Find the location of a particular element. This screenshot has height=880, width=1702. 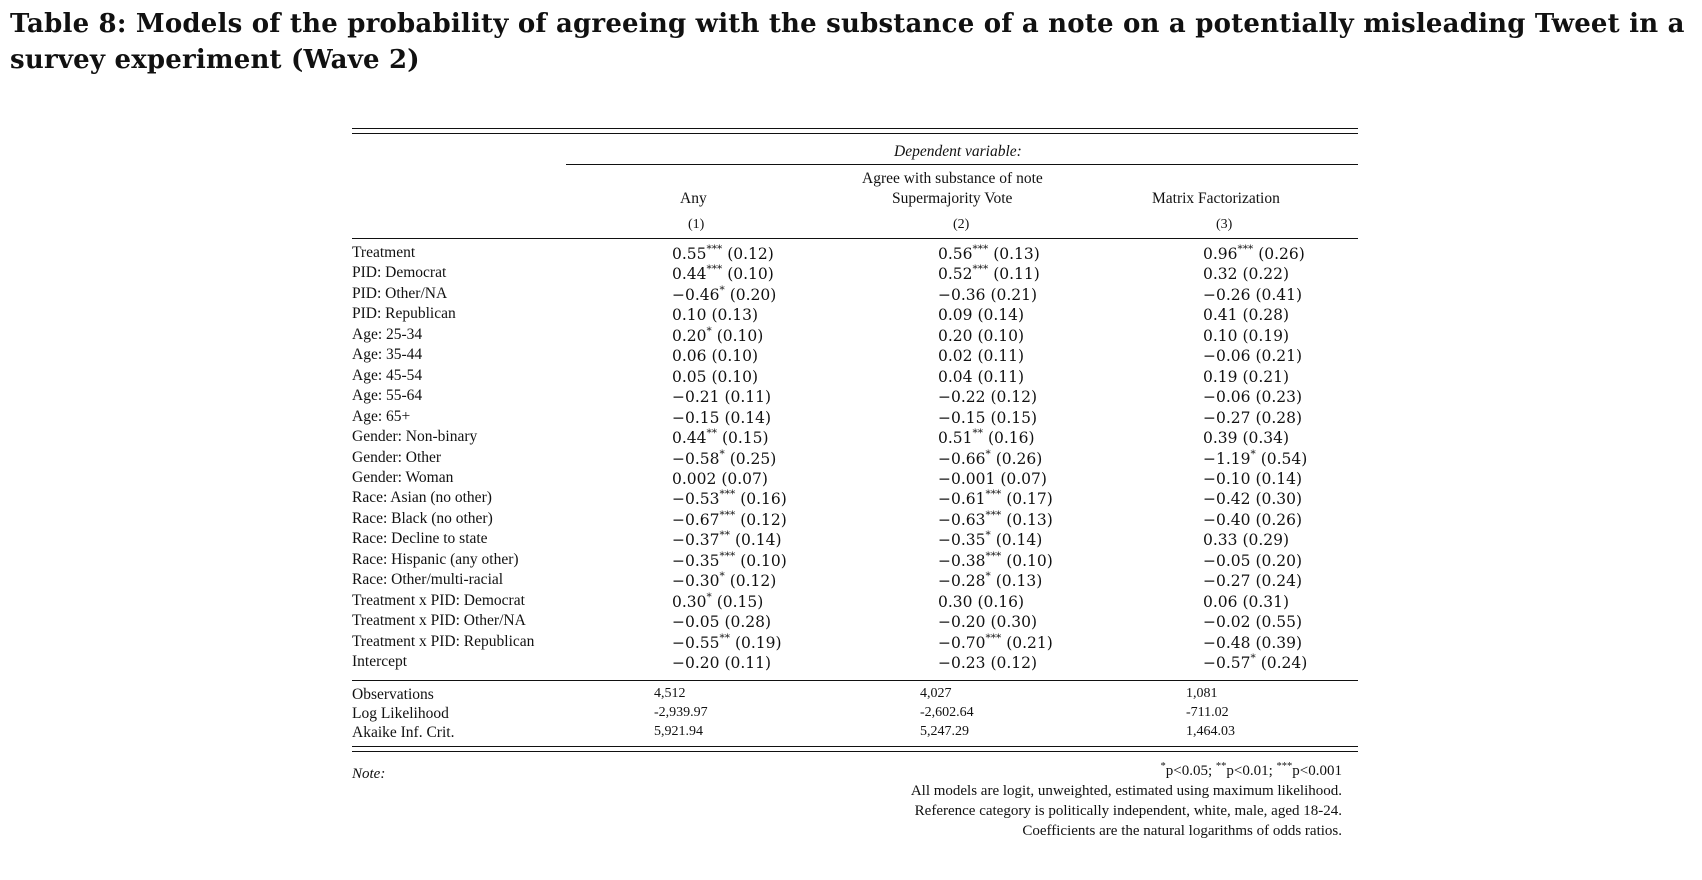

coefficient-cell-col2: −0.38*** (0.10) is located at coordinates (995, 560).